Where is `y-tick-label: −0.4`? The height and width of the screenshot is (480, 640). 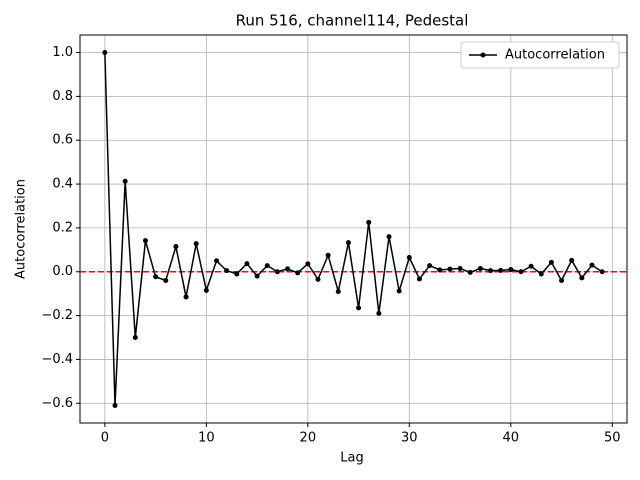 y-tick-label: −0.4 is located at coordinates (57, 359).